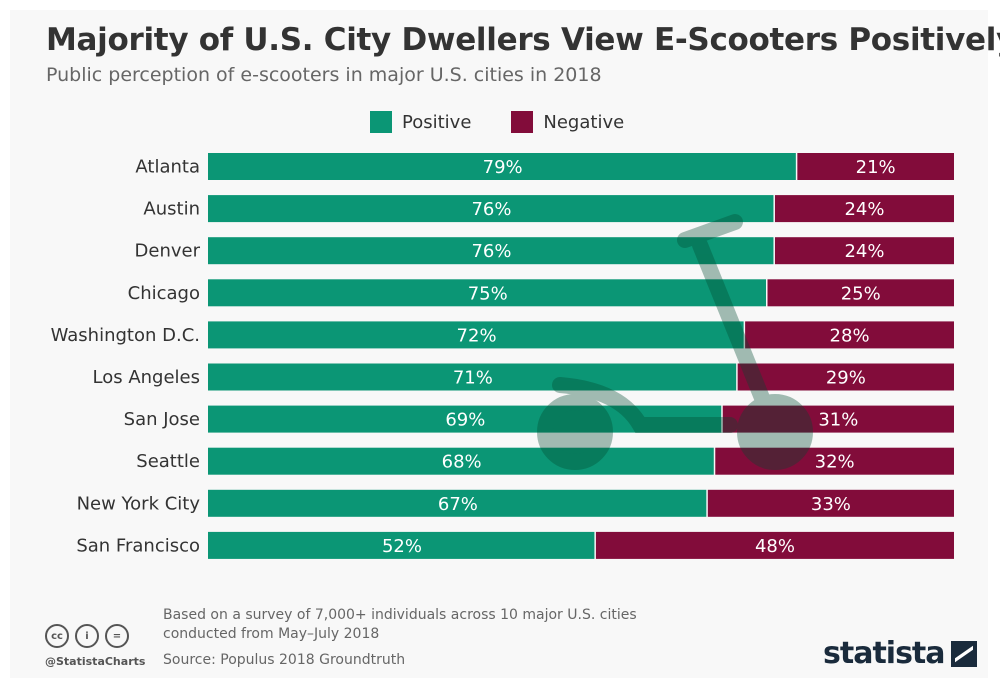 The height and width of the screenshot is (684, 1000). I want to click on category-label: New York City, so click(139, 503).